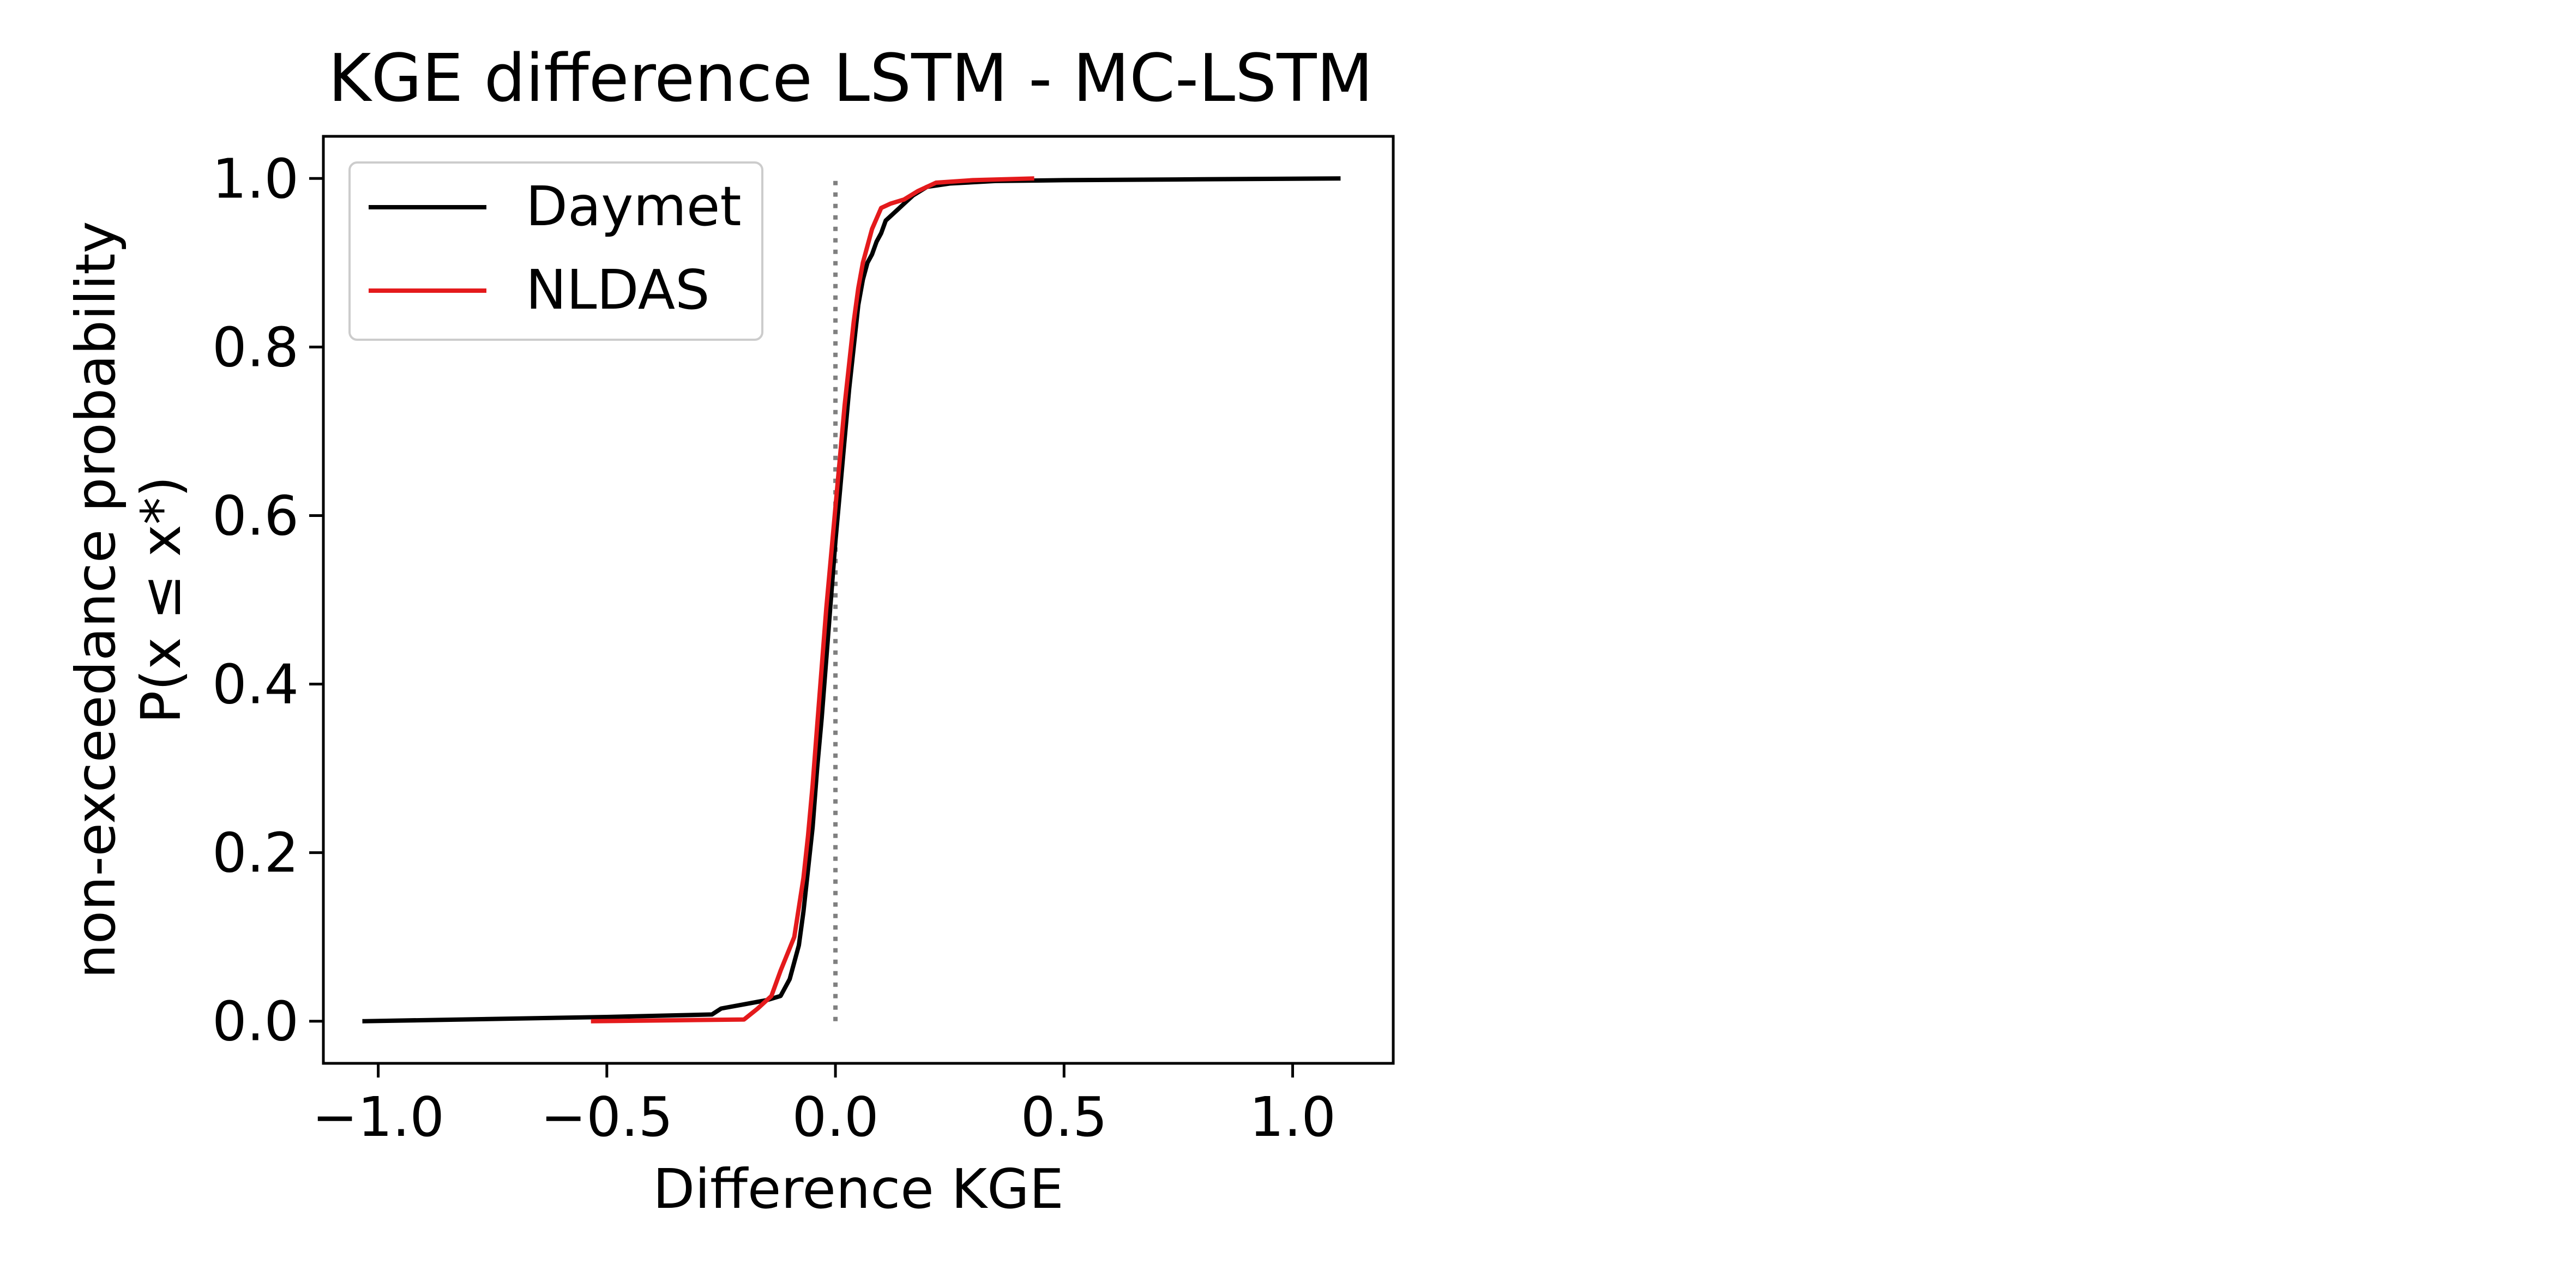  What do you see at coordinates (255, 1022) in the screenshot?
I see `y-tick-label: 0.0` at bounding box center [255, 1022].